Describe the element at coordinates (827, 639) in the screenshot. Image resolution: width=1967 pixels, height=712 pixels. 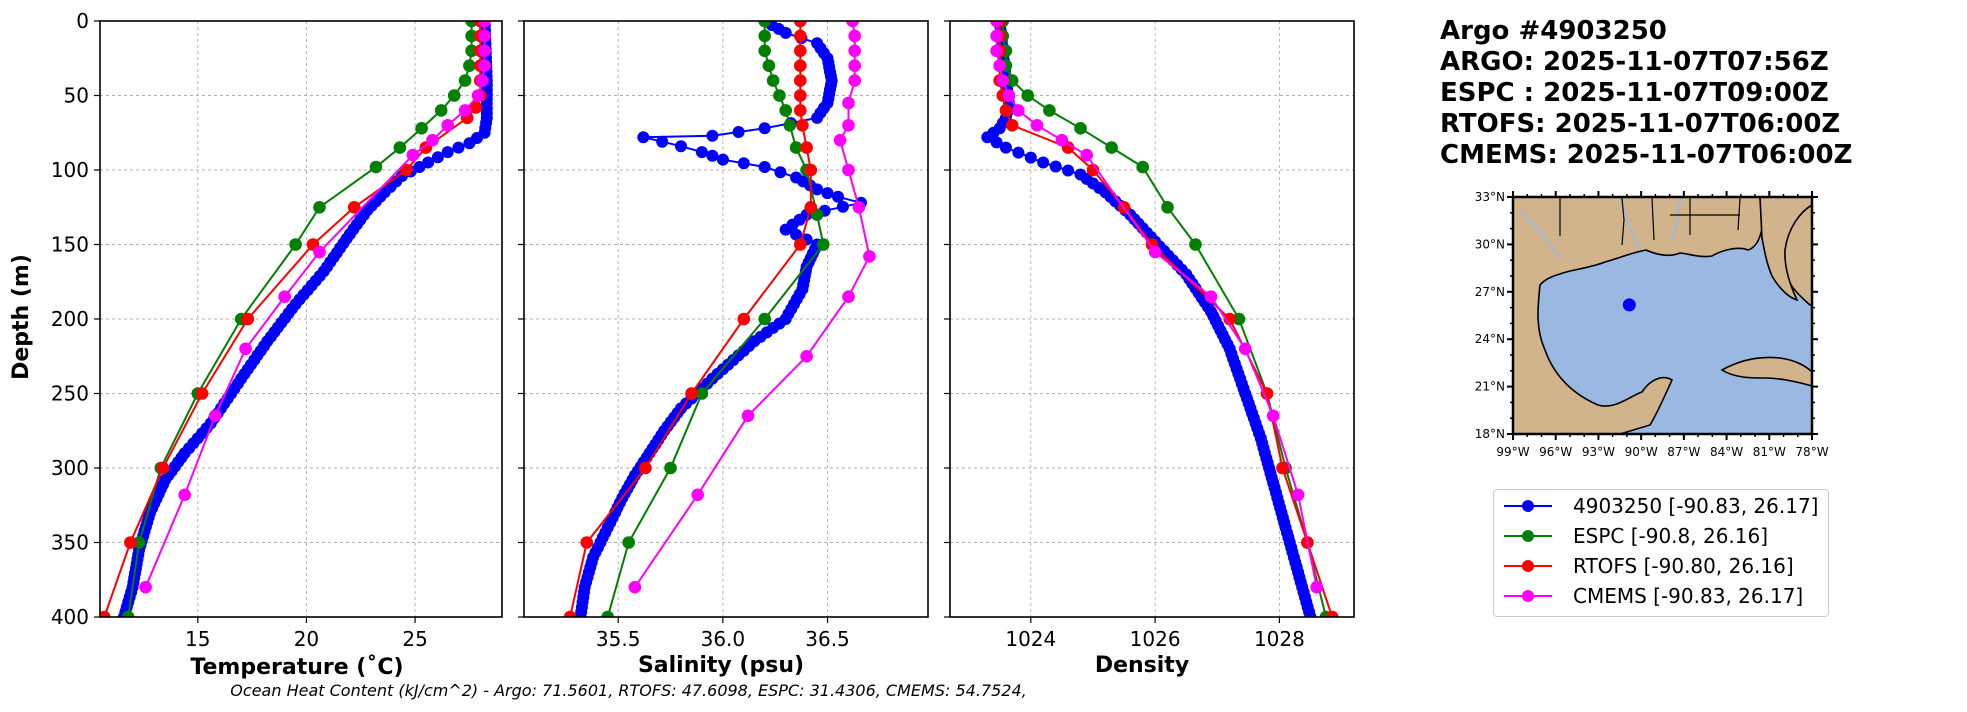
I see `x-tick-label-36.5: 36.5` at that location.